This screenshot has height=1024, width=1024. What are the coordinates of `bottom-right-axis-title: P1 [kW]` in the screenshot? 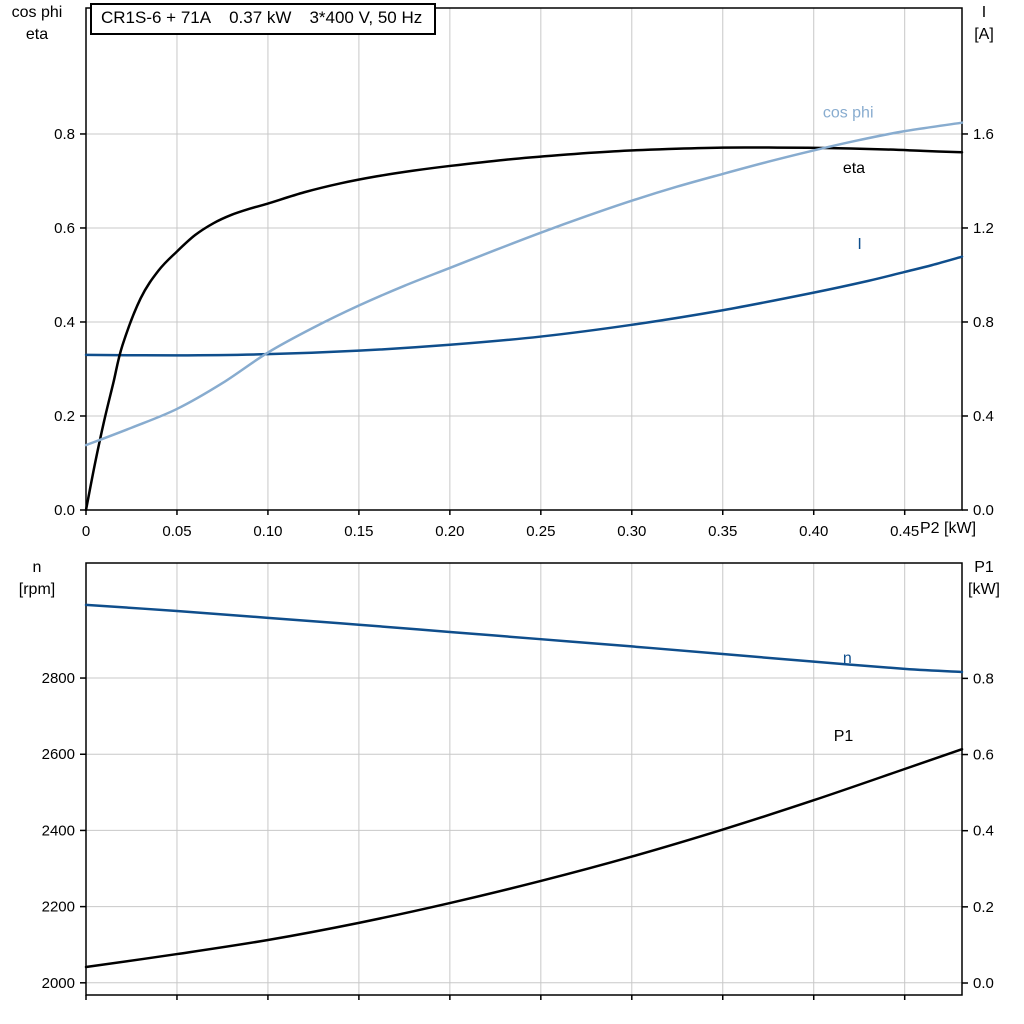 It's located at (984, 579).